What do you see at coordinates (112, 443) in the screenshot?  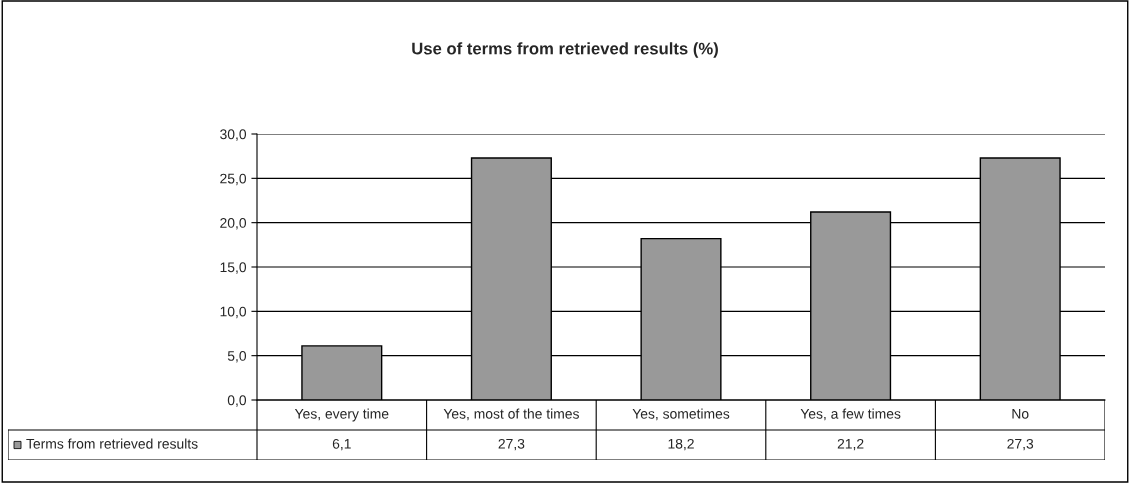 I see `legend-label: Terms from retrieved results` at bounding box center [112, 443].